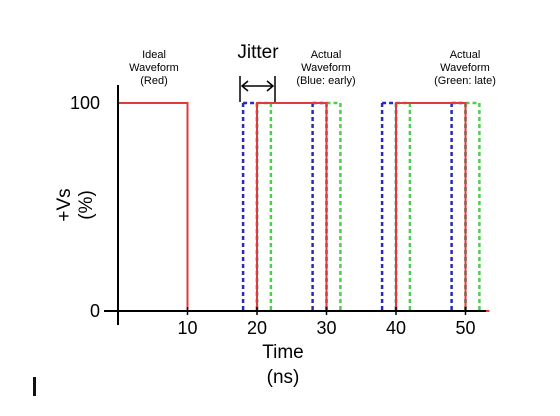  I want to click on early-label-line1: Actual, so click(326, 55).